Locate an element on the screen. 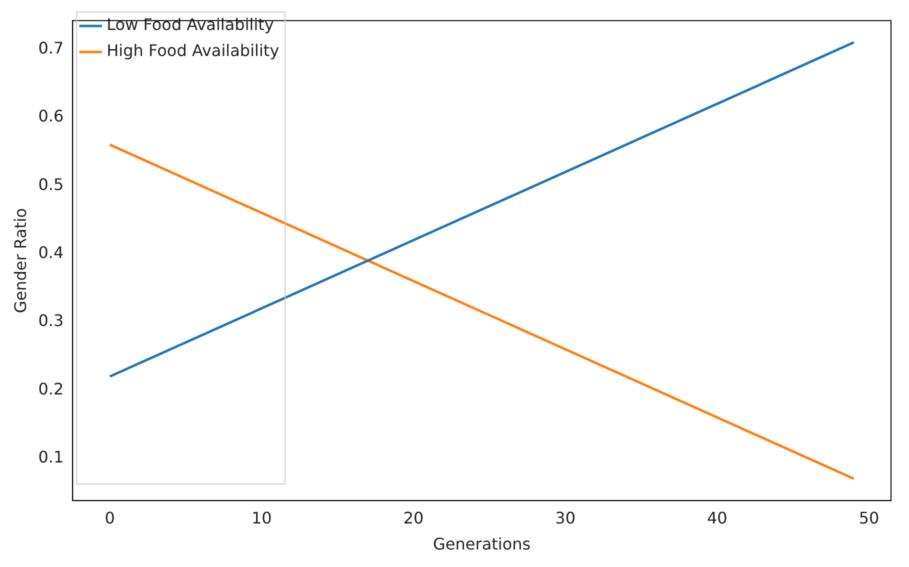 This screenshot has height=567, width=909. y-tick-label: 0.5 is located at coordinates (51, 184).